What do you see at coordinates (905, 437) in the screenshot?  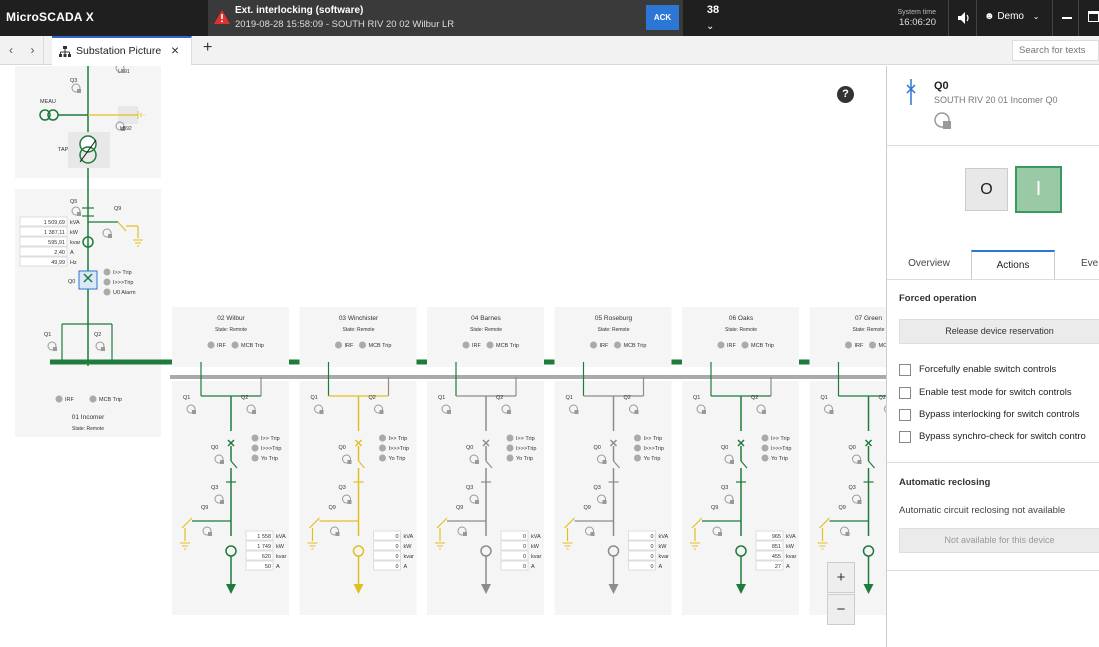 I see `checkbox-bypass-synchro` at bounding box center [905, 437].